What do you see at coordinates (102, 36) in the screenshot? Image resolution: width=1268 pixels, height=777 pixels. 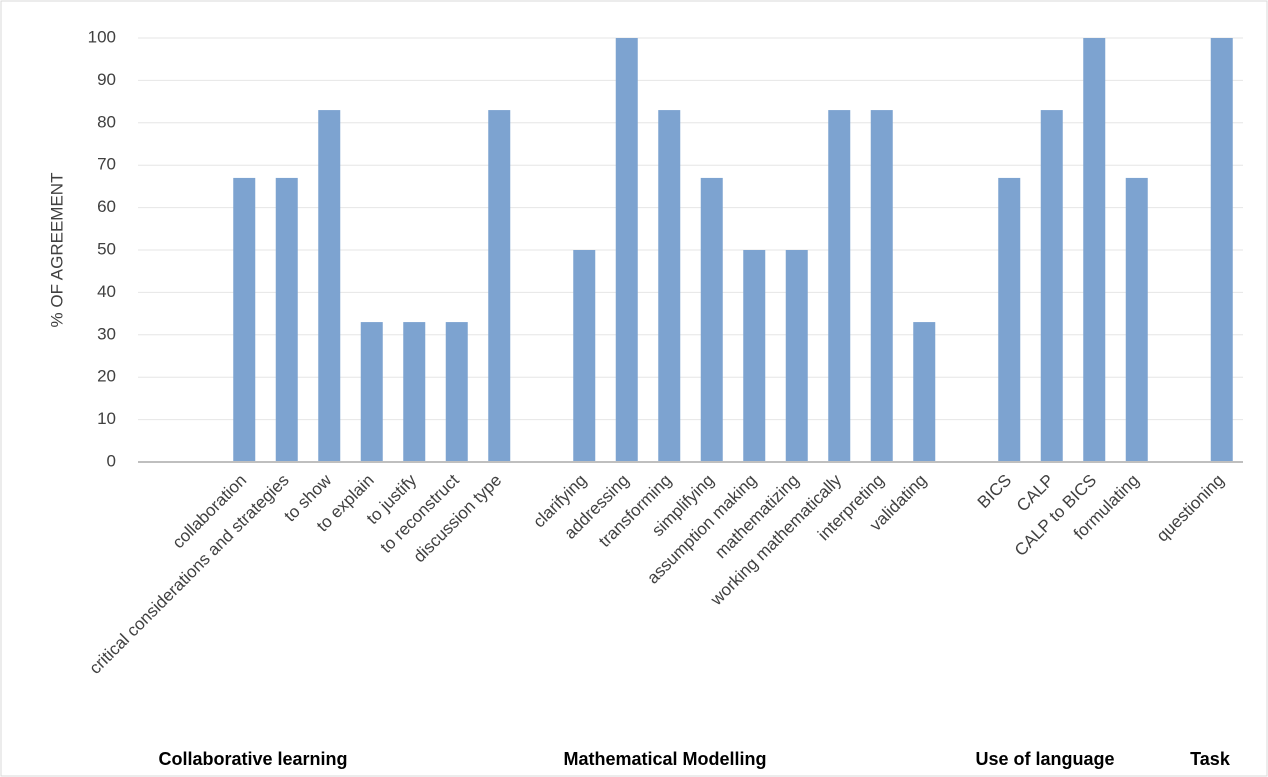 I see `y-tick-label: 100` at bounding box center [102, 36].